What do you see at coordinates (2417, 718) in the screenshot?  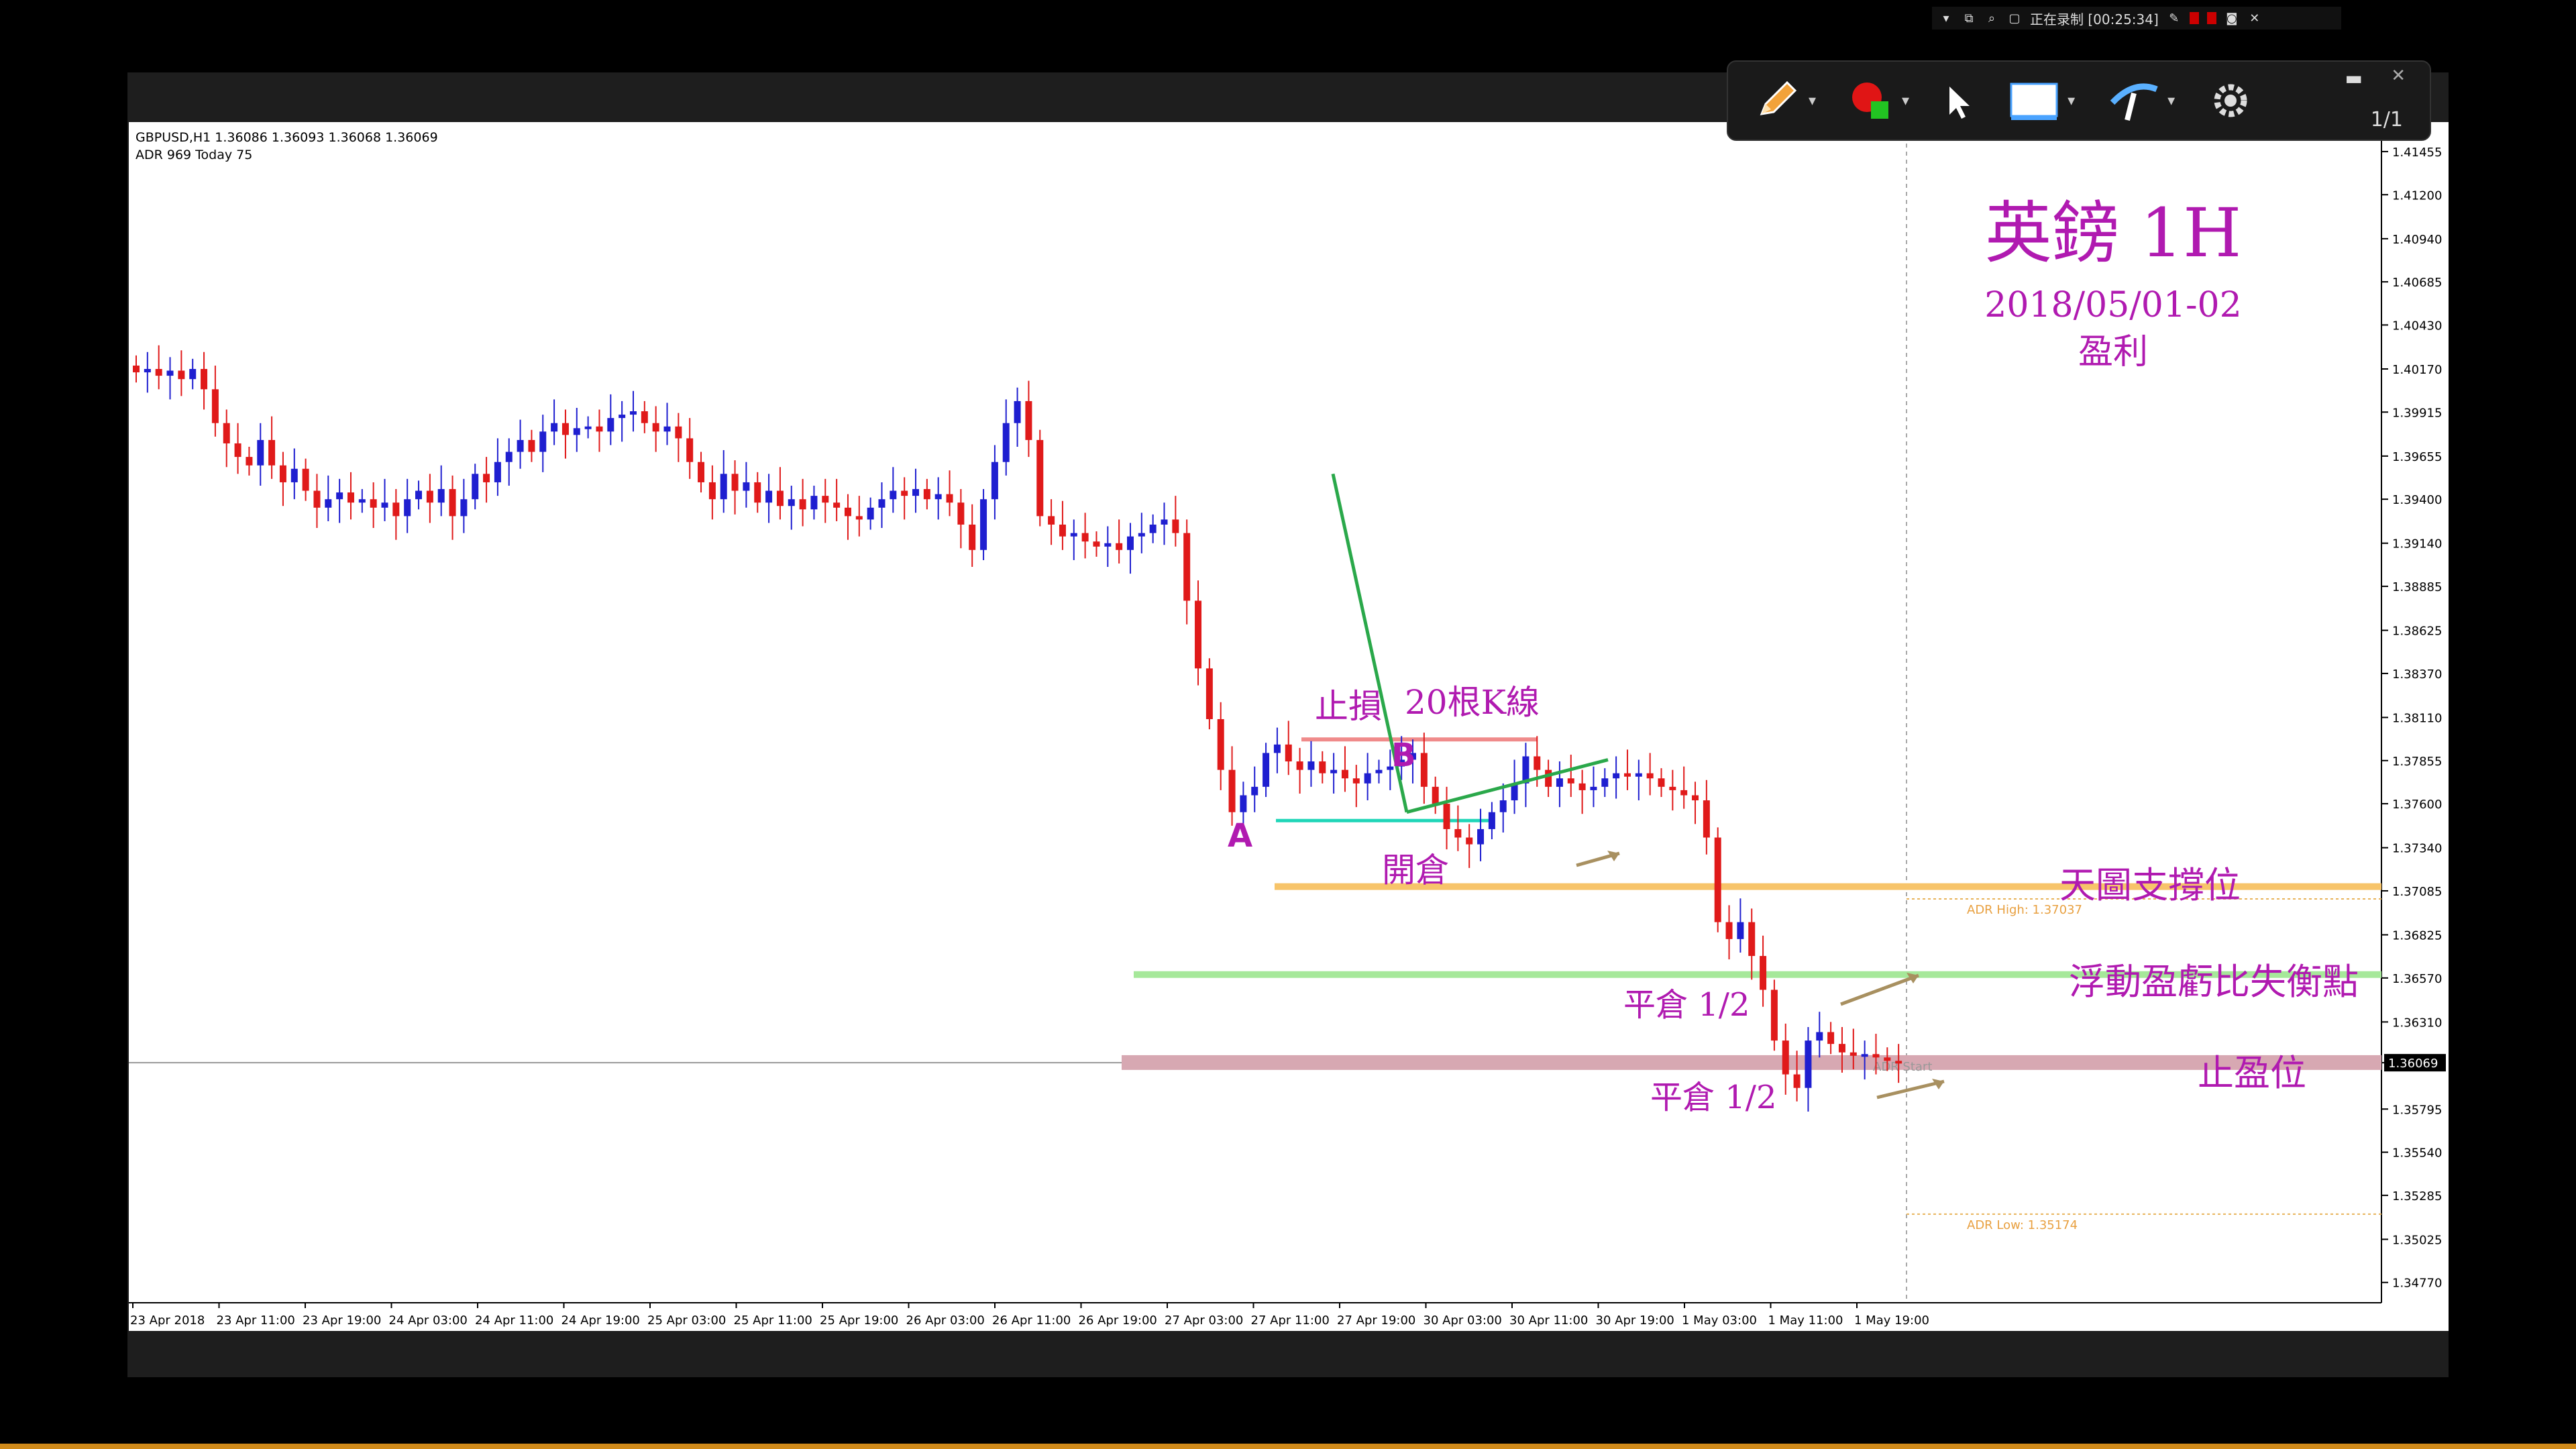 I see `price-tick-label: 1.38110` at bounding box center [2417, 718].